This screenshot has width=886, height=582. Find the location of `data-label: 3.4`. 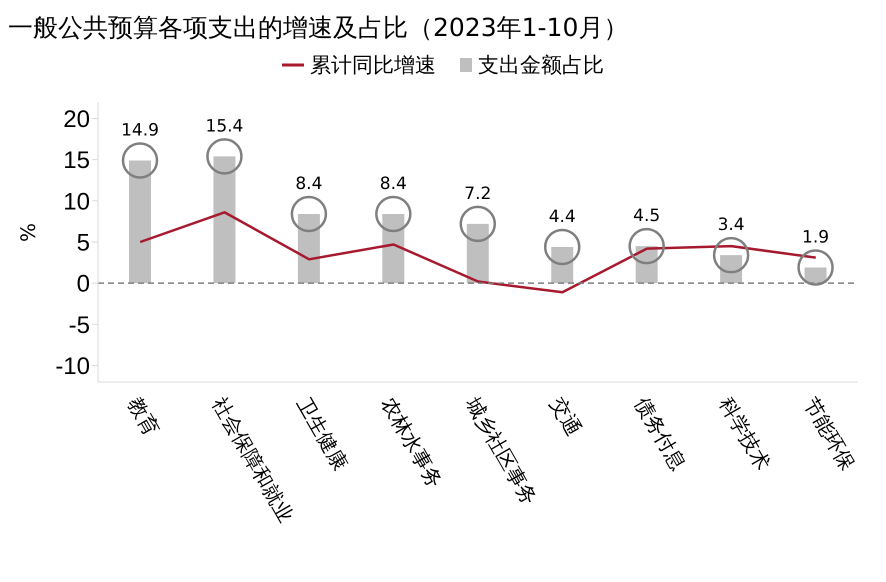

data-label: 3.4 is located at coordinates (731, 225).